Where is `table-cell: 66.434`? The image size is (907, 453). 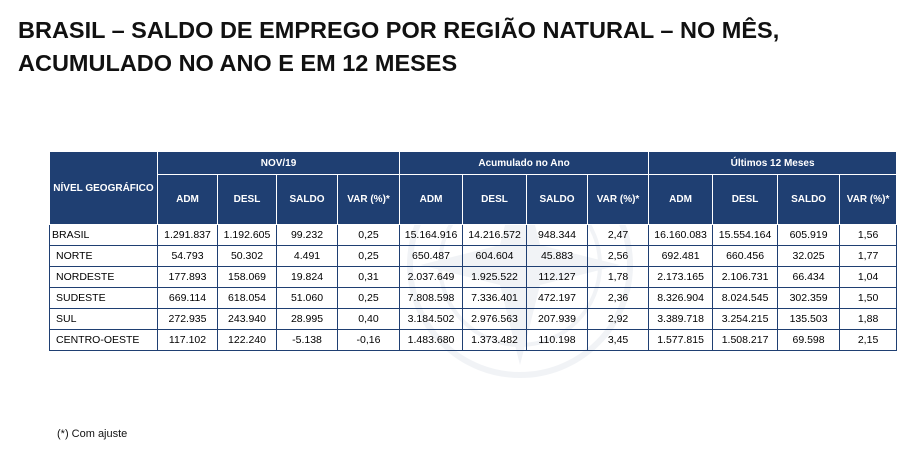 table-cell: 66.434 is located at coordinates (809, 277).